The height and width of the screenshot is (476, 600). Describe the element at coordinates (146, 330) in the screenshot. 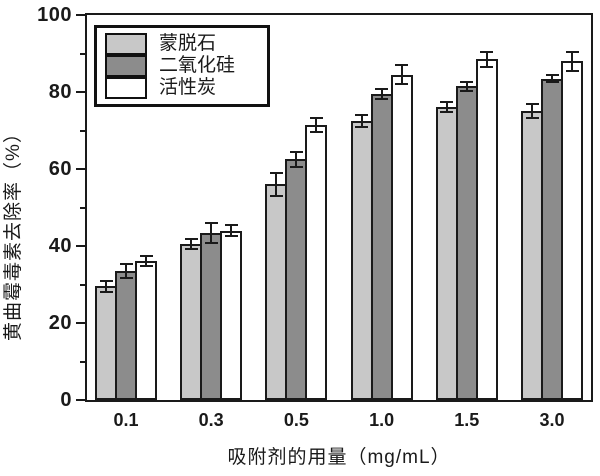

I see `bar-活性炭-0.1` at that location.